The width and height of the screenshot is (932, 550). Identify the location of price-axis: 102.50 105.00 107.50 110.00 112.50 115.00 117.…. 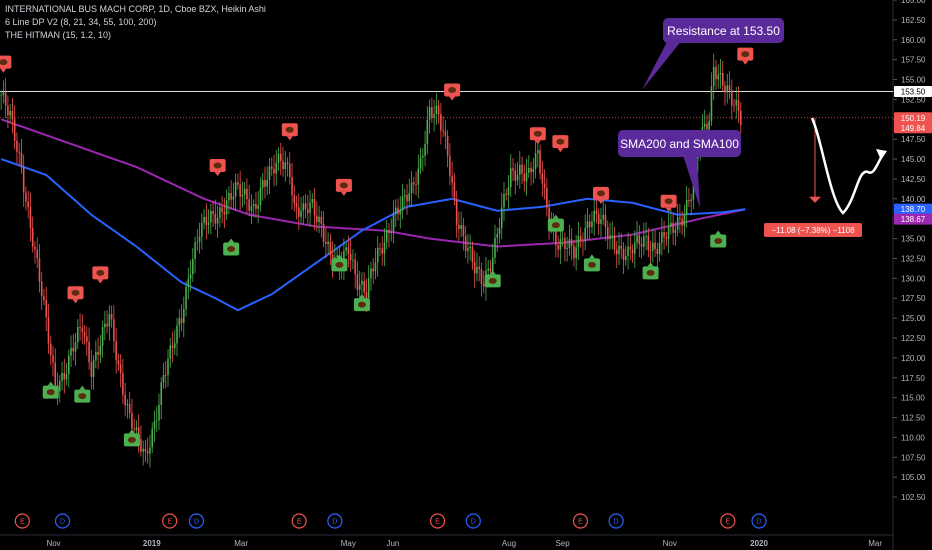
(909, 275).